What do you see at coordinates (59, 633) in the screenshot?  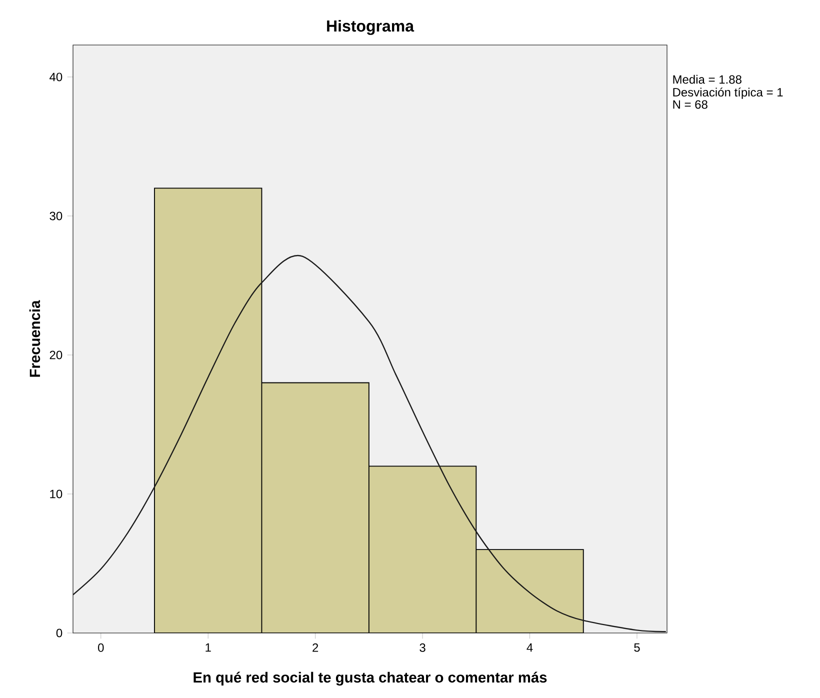 I see `y-tick-label: 0` at bounding box center [59, 633].